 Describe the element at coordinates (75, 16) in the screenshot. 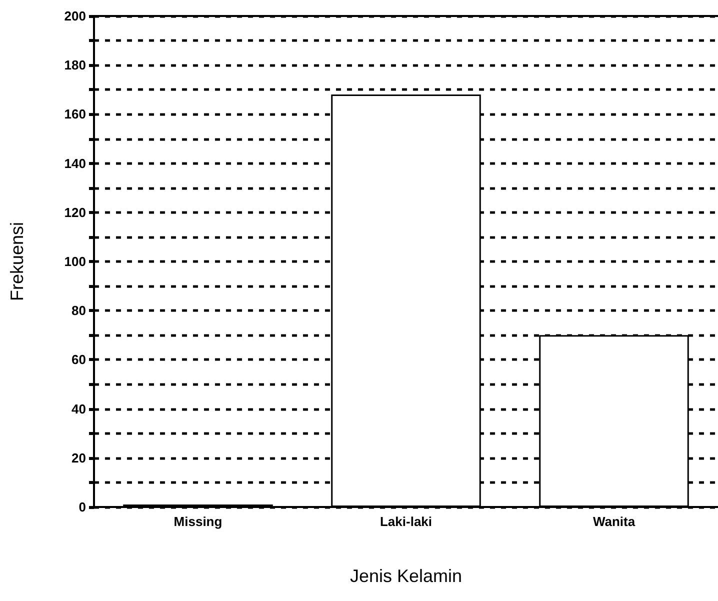

I see `y-tick-label: 200` at that location.